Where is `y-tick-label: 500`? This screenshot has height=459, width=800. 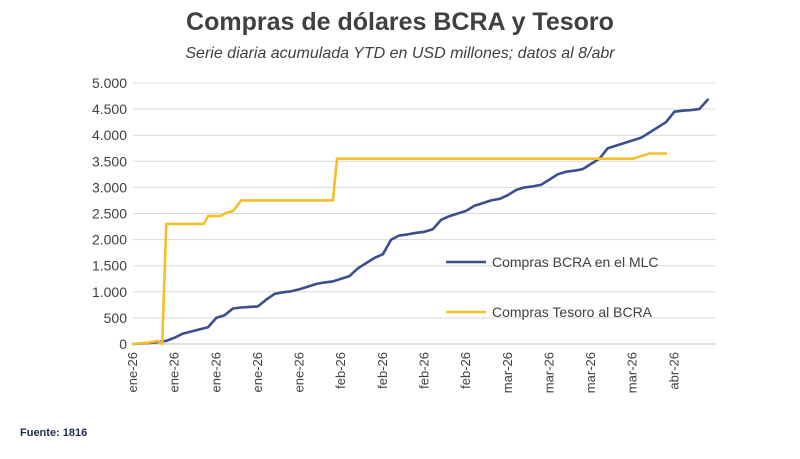
y-tick-label: 500 is located at coordinates (116, 318).